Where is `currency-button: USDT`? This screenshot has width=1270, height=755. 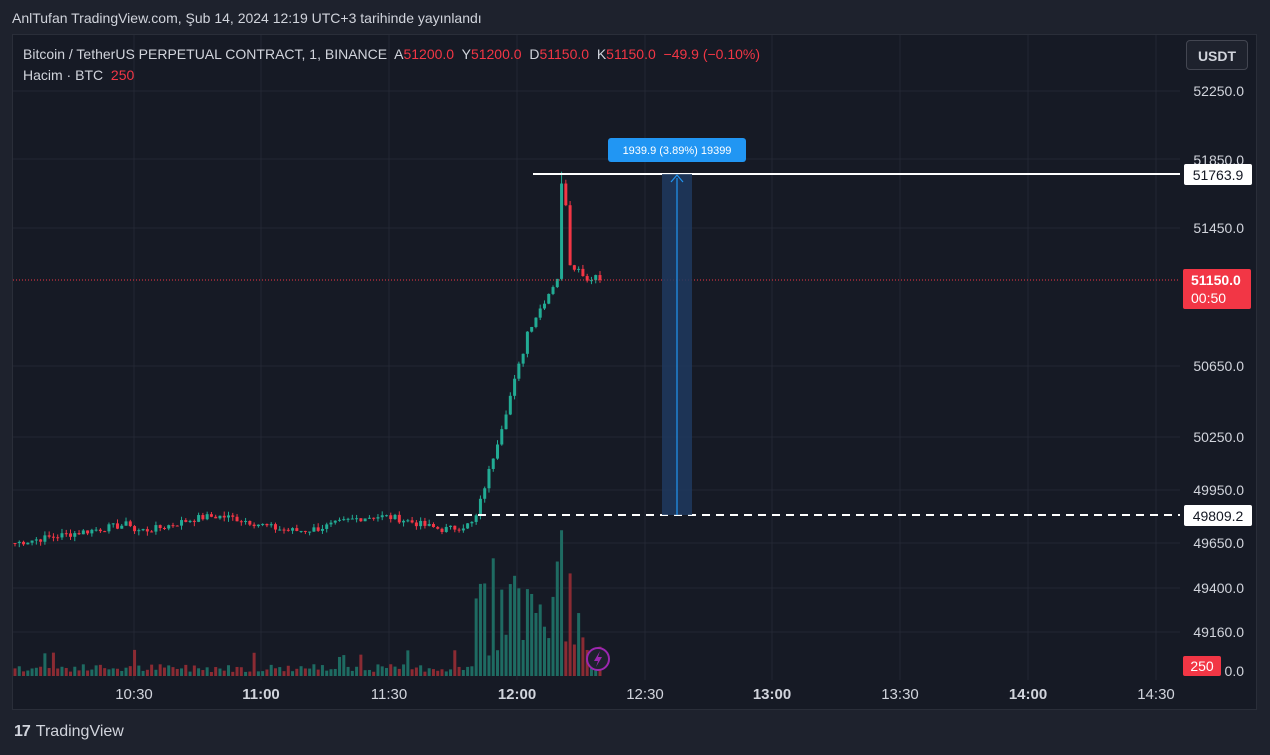 currency-button: USDT is located at coordinates (1217, 55).